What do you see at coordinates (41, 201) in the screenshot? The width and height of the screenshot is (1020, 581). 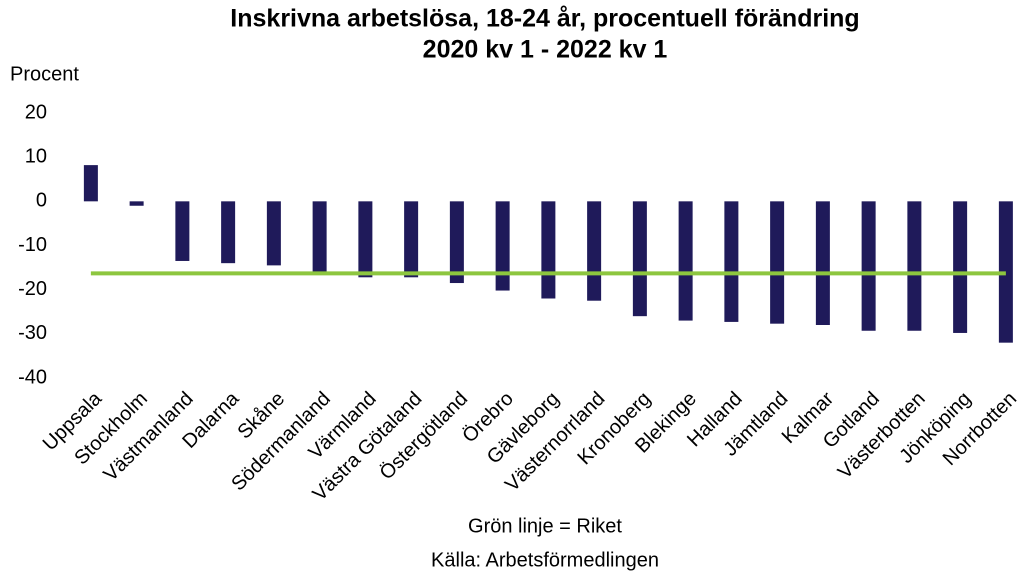 I see `y-tick-label: 0` at bounding box center [41, 201].